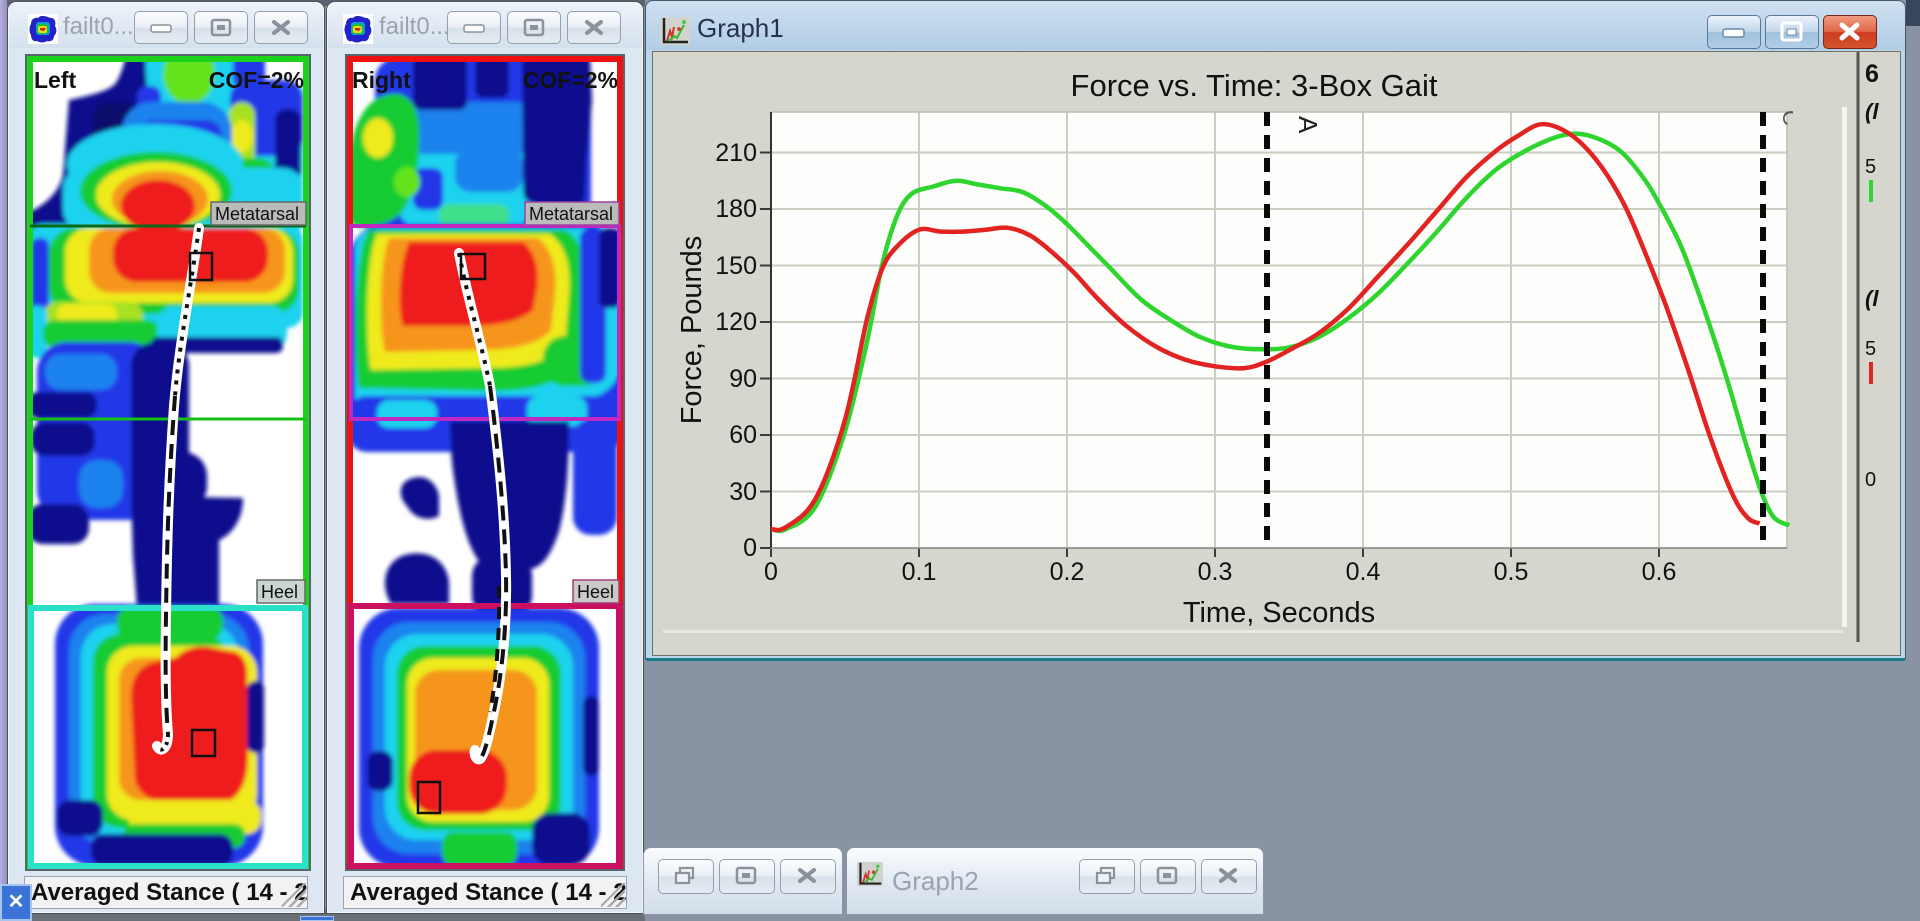 The image size is (1920, 921). Describe the element at coordinates (1215, 572) in the screenshot. I see `svg-text: 0.3` at that location.